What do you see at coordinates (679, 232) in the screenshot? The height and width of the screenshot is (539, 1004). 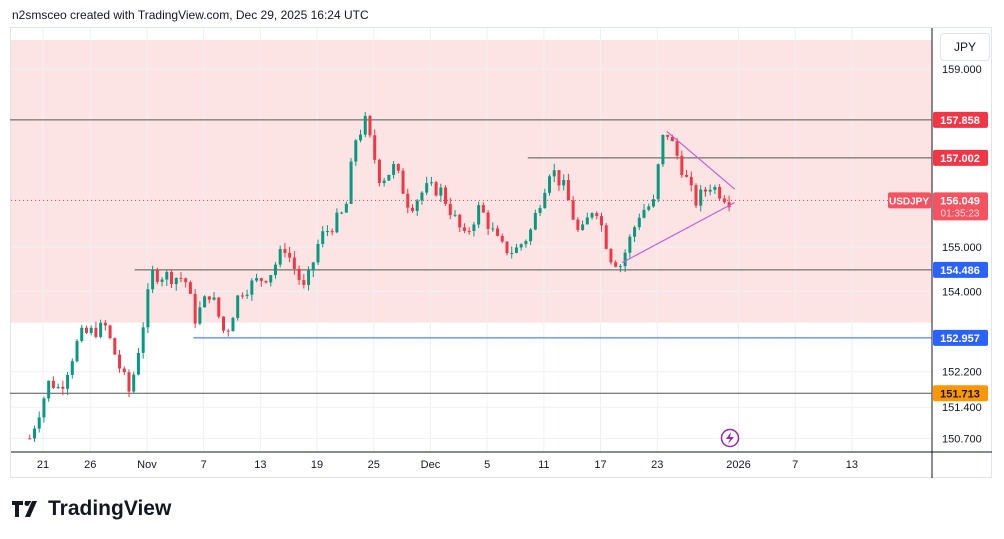 I see `triangle-trendline` at bounding box center [679, 232].